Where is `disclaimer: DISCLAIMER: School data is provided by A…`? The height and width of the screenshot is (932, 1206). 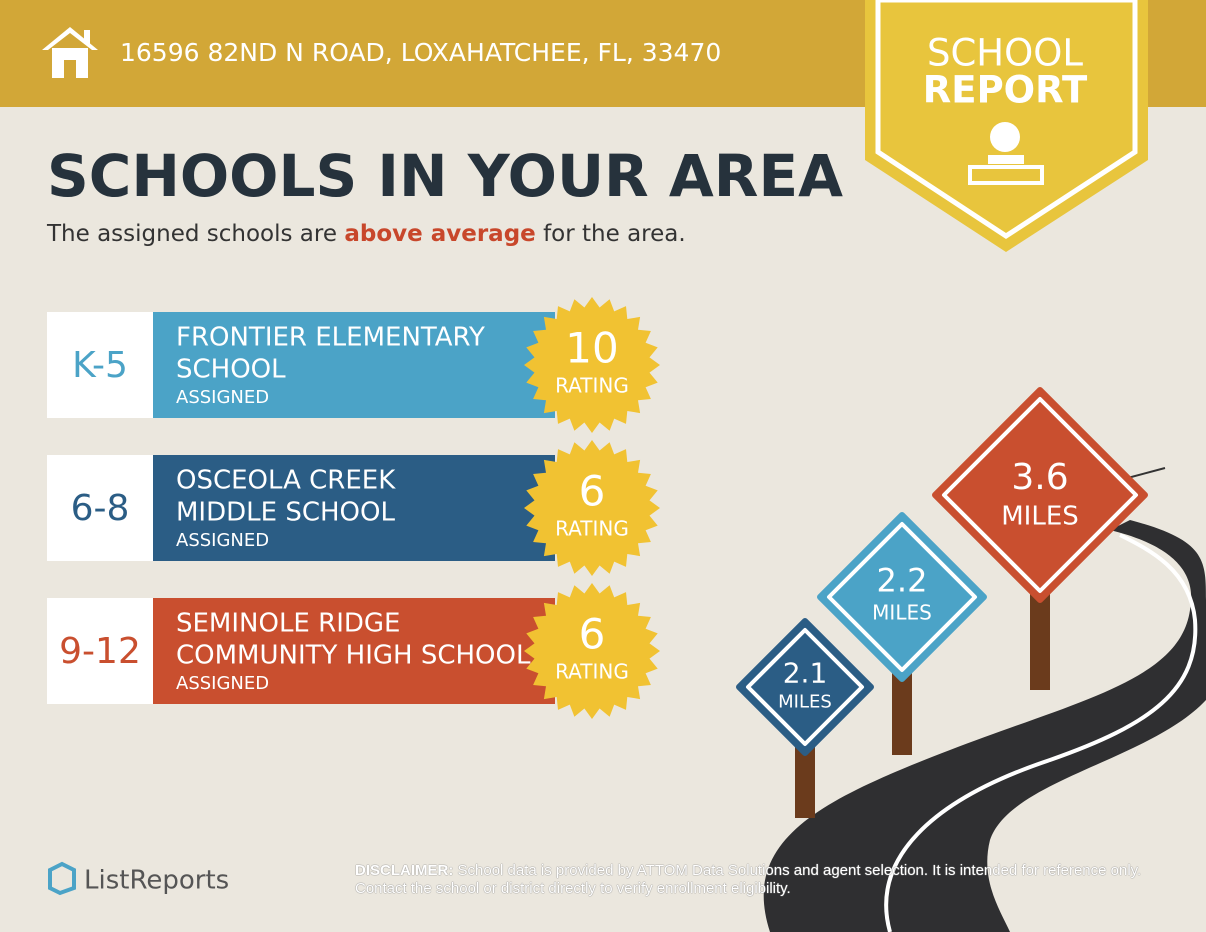 disclaimer: DISCLAIMER: School data is provided by A… is located at coordinates (750, 880).